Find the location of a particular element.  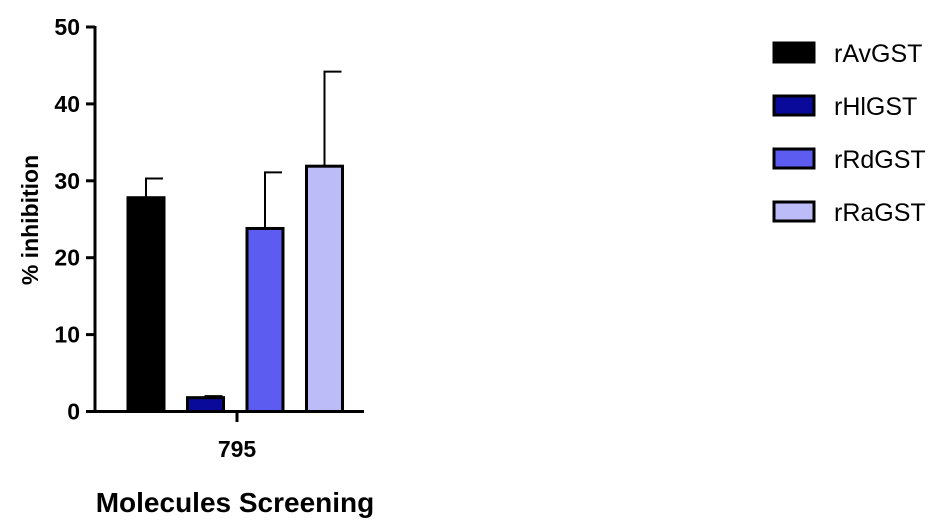

bar-rAvGST is located at coordinates (146, 304).